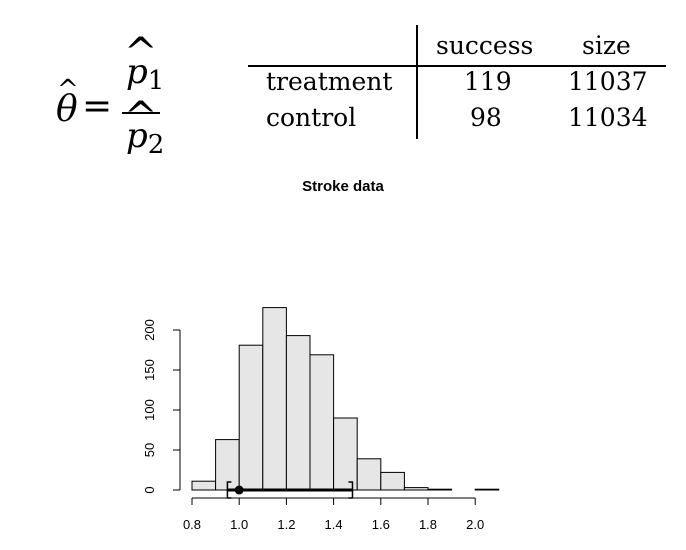 This screenshot has height=550, width=686. I want to click on x-tick-label: 1.2, so click(286, 524).